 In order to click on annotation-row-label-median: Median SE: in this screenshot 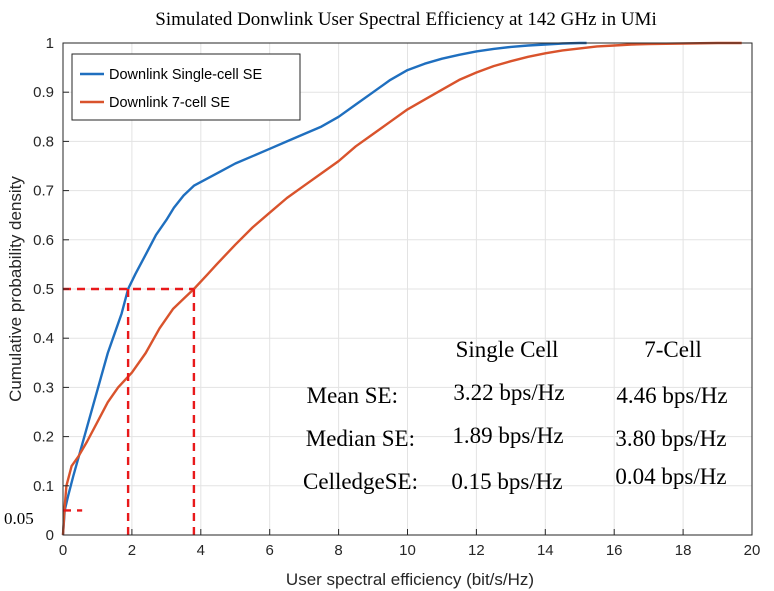, I will do `click(360, 438)`.